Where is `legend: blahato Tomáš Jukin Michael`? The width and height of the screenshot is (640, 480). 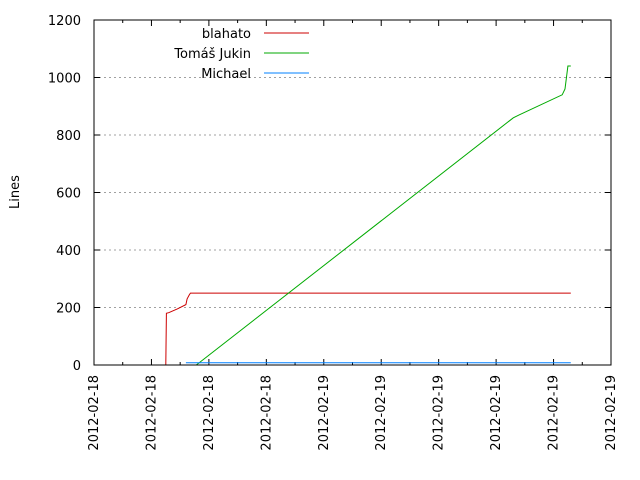 legend: blahato Tomáš Jukin Michael is located at coordinates (241, 54).